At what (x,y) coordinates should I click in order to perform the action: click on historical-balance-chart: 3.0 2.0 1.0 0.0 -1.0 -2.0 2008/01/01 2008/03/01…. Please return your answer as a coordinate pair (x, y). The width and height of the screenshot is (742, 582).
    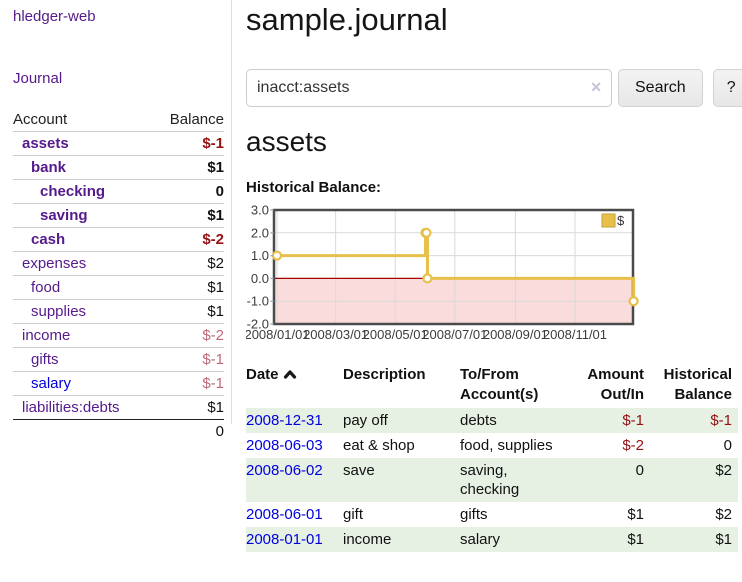
    Looking at the image, I should click on (445, 274).